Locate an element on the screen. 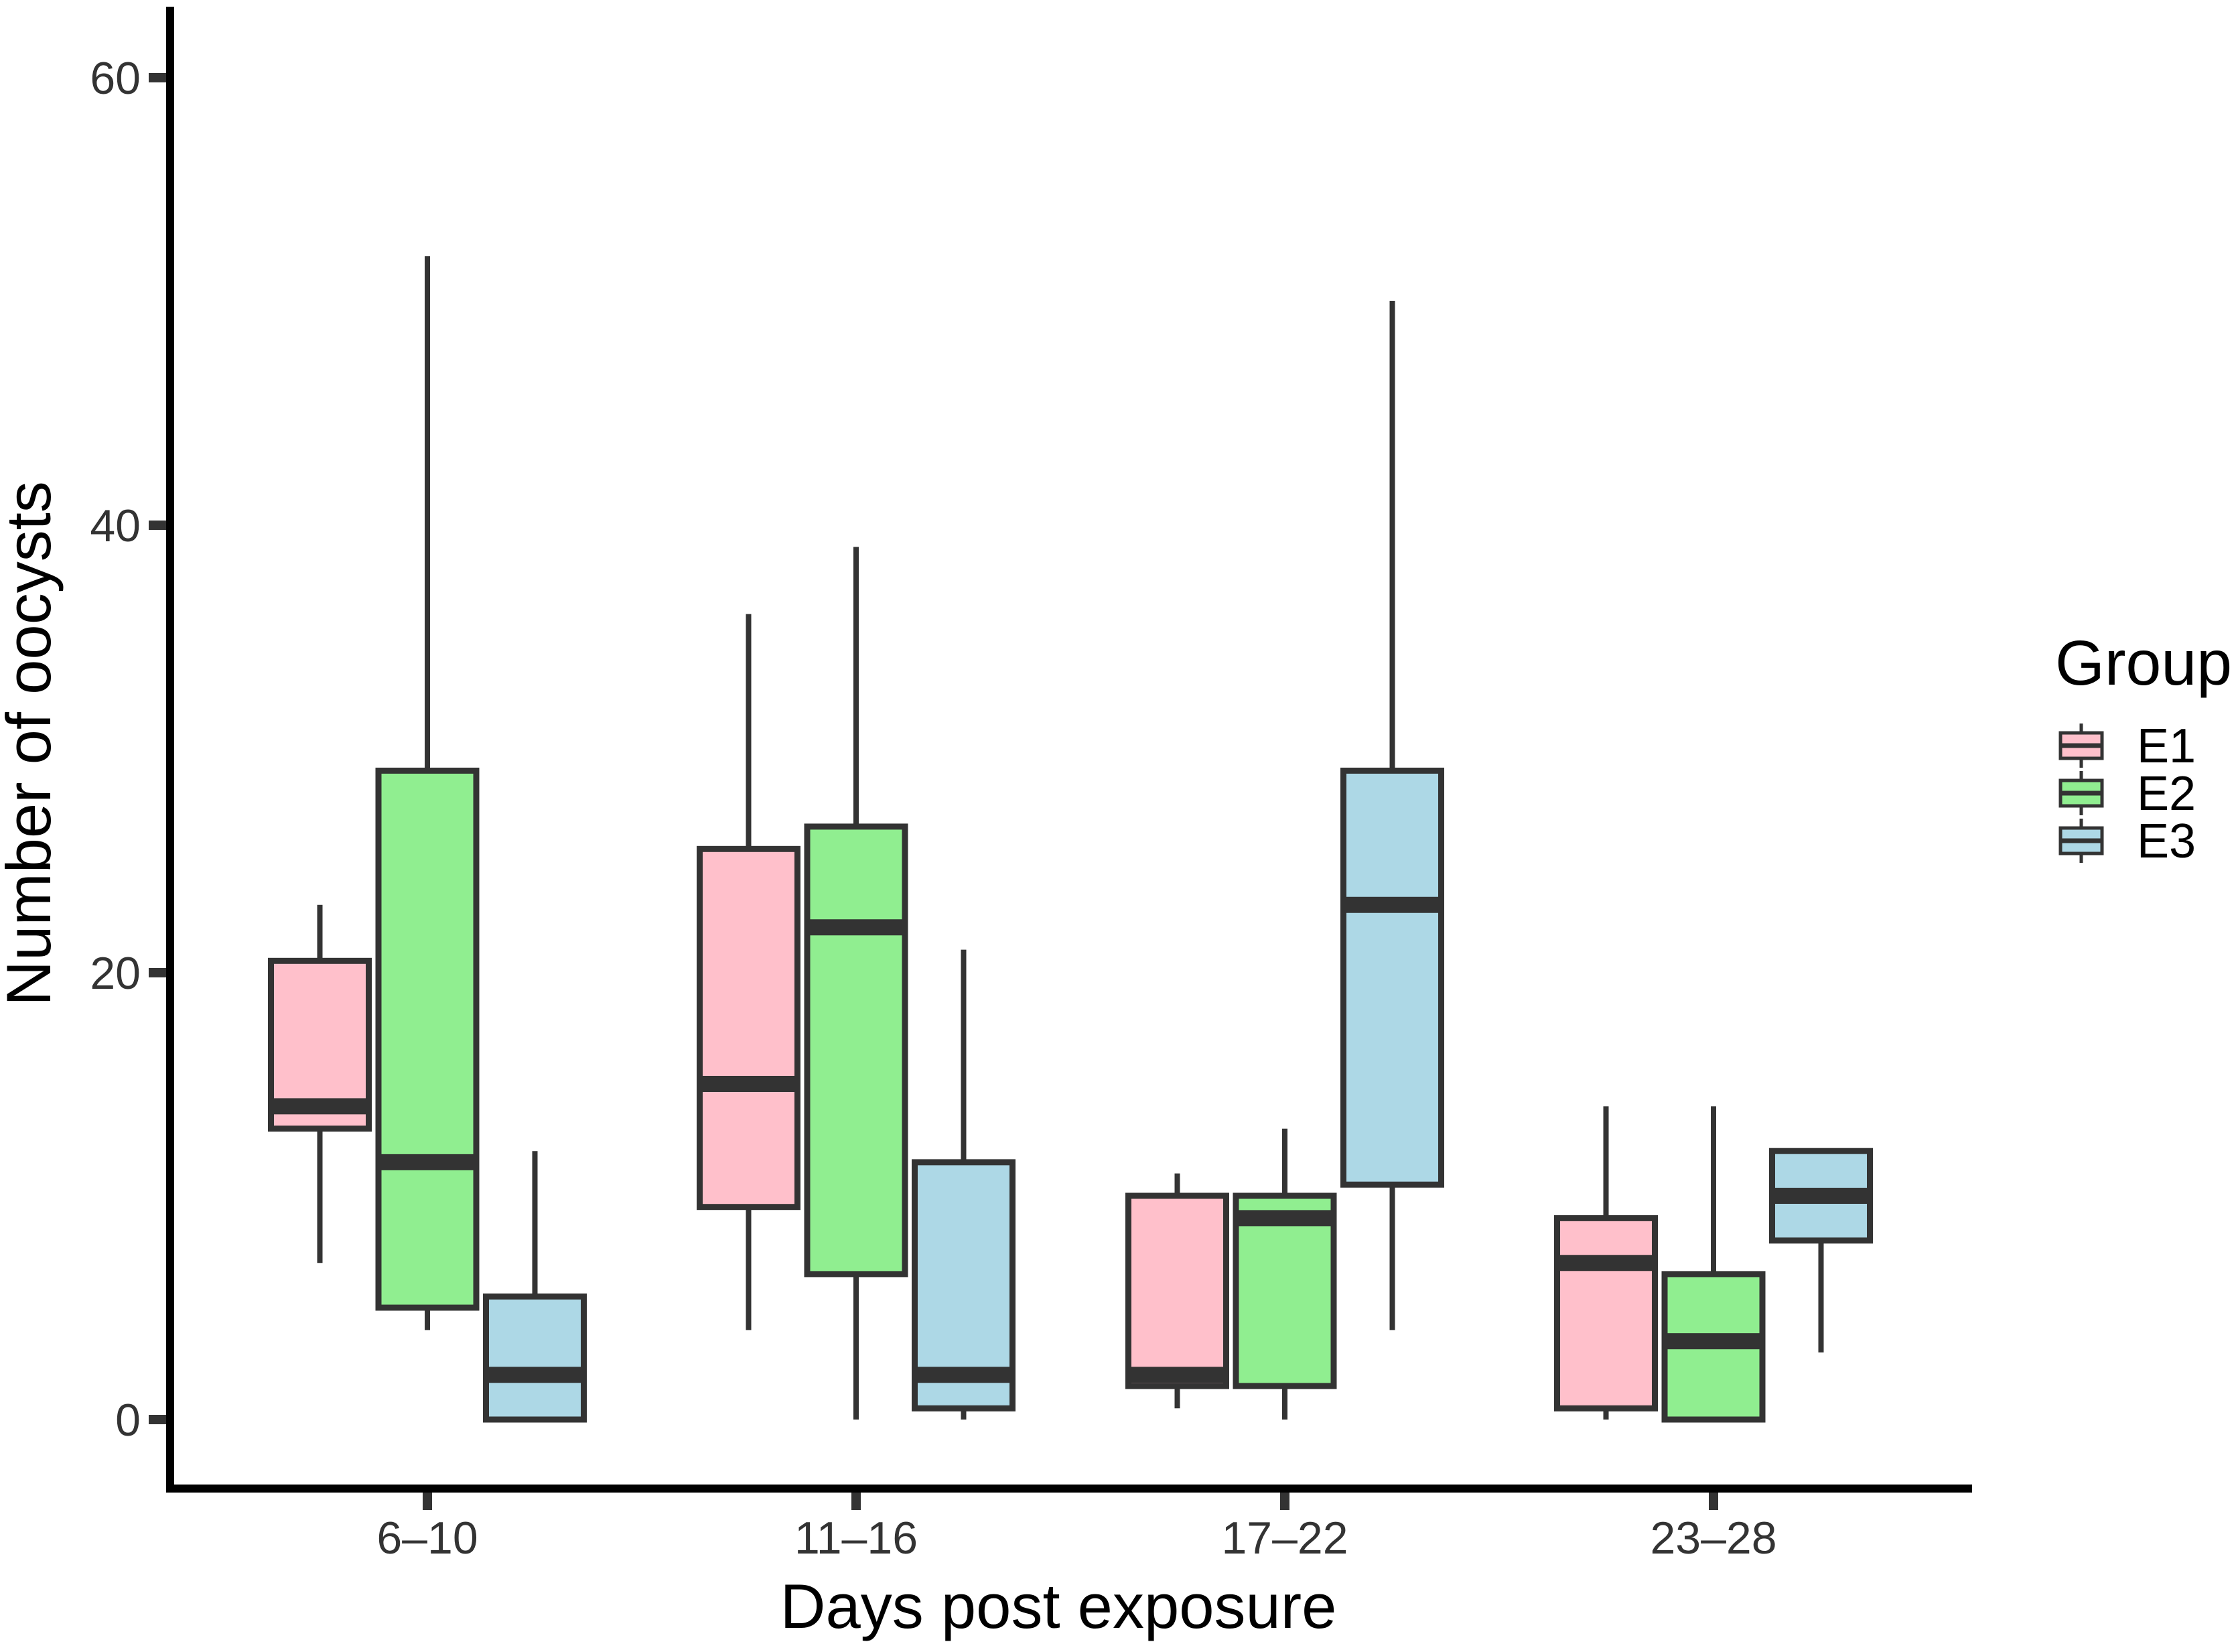 The image size is (2238, 1652). x-tick-label-23-28: 23–28 is located at coordinates (1713, 1538).